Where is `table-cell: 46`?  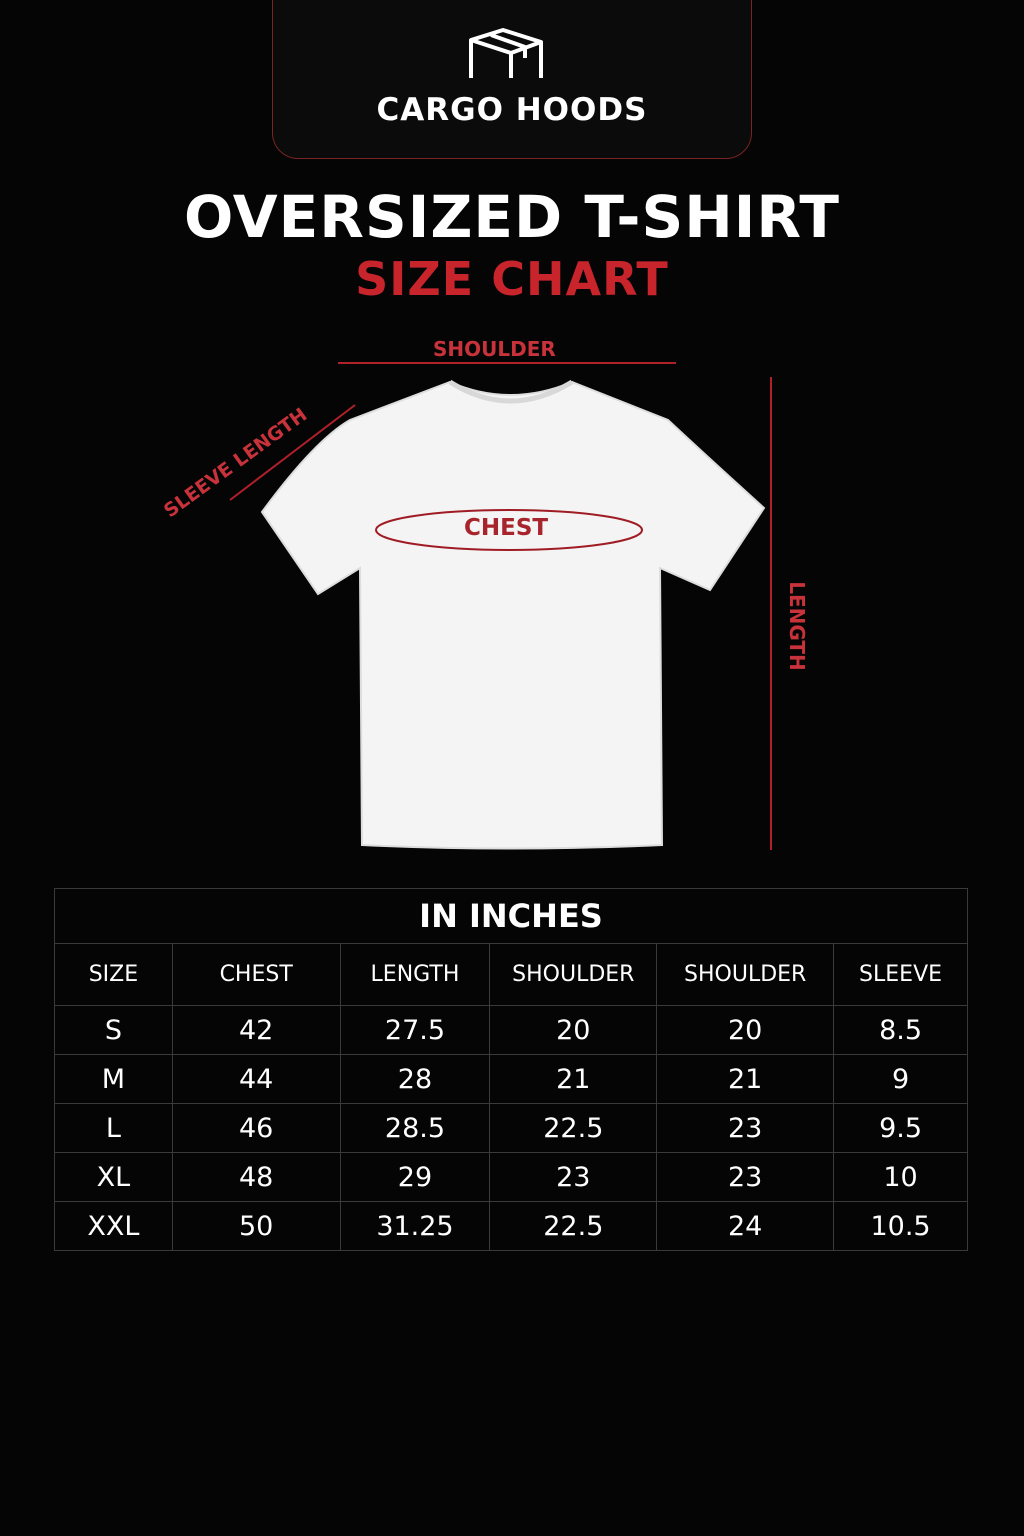
table-cell: 46 is located at coordinates (256, 1128).